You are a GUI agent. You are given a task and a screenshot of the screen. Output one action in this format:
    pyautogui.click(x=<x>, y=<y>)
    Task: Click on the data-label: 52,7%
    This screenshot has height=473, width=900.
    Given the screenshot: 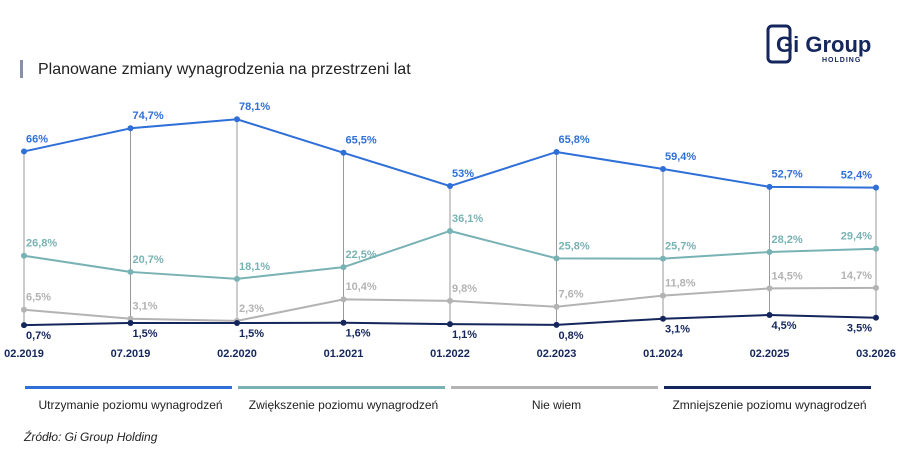 What is the action you would take?
    pyautogui.click(x=787, y=175)
    